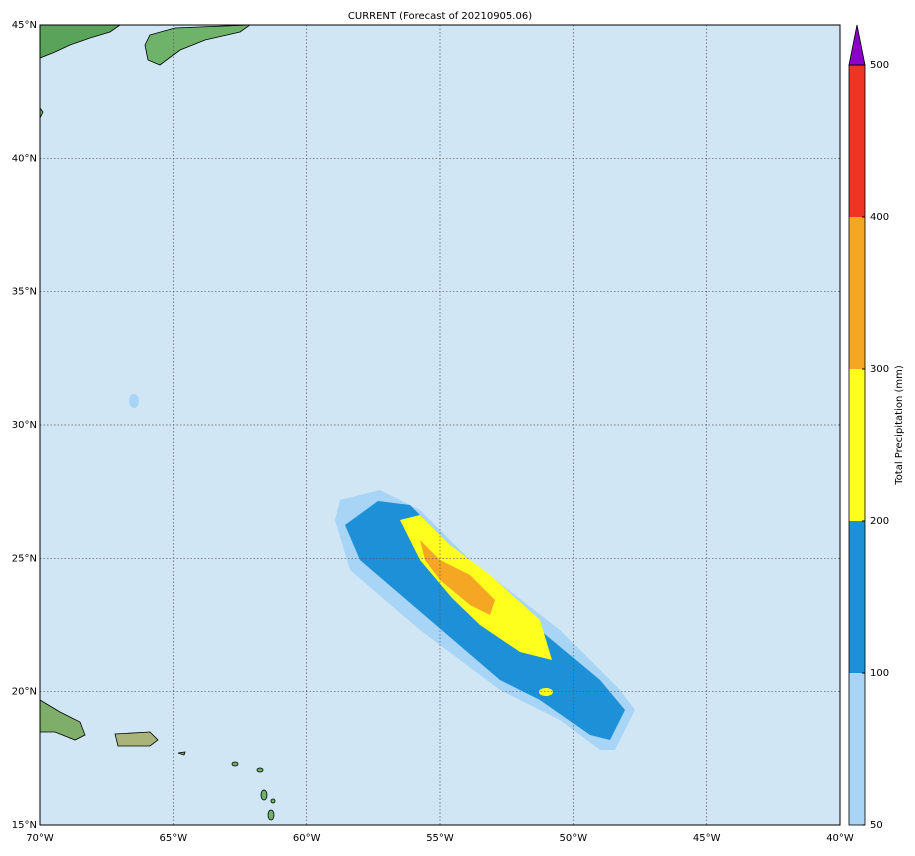  I want to click on lon-tick-label: 50°W, so click(574, 838).